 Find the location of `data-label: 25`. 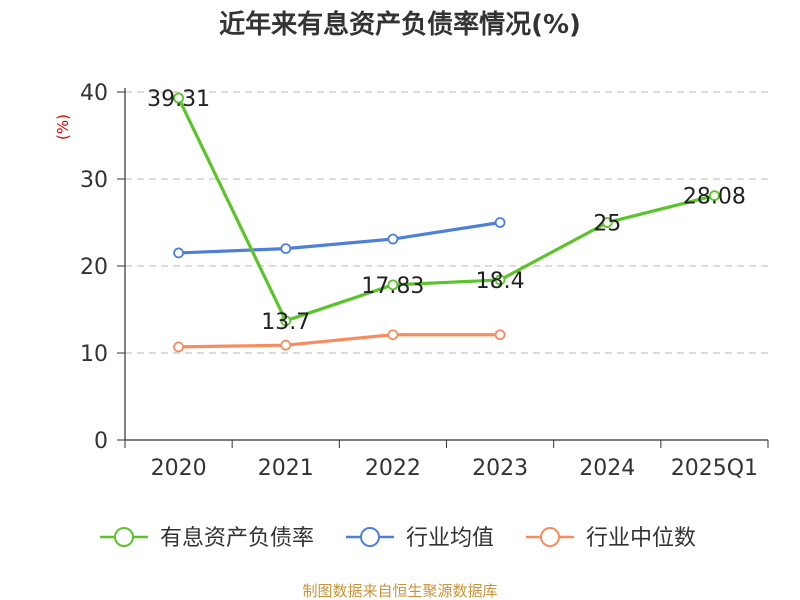

data-label: 25 is located at coordinates (607, 224).